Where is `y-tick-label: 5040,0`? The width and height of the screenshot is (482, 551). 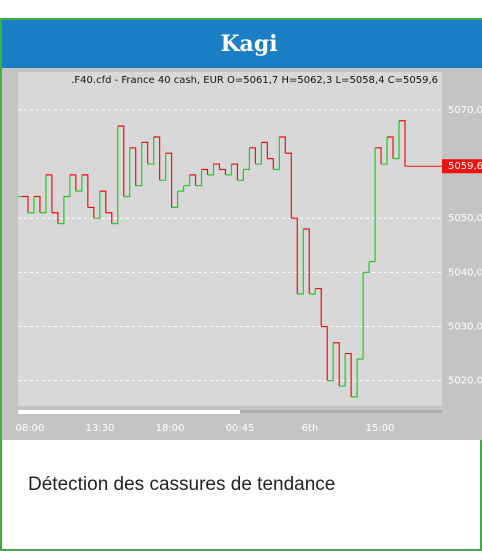 y-tick-label: 5040,0 is located at coordinates (465, 272).